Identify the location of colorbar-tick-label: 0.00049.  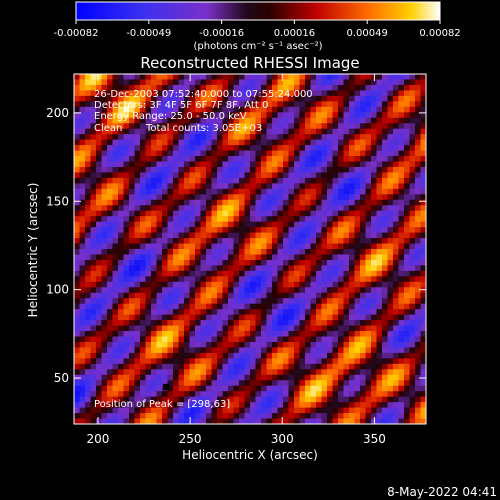
(367, 33).